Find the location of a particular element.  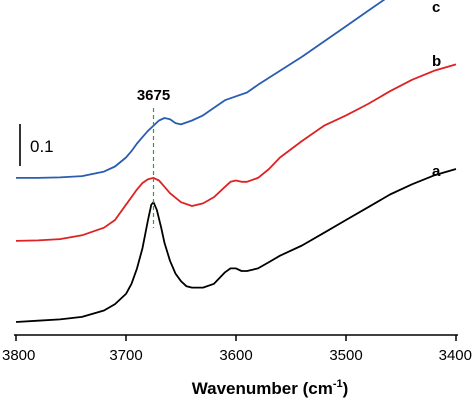

x-tick-label: 3400 is located at coordinates (455, 355).